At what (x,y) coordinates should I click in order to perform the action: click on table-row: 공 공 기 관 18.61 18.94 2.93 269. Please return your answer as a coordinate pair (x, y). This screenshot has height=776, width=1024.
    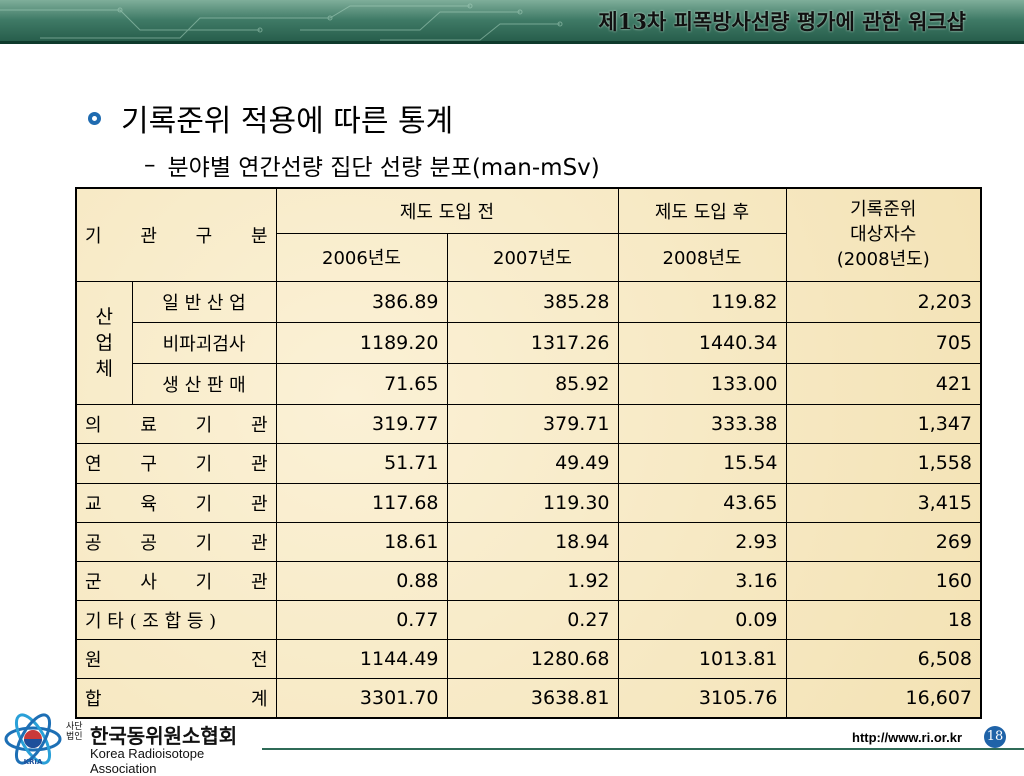
    Looking at the image, I should click on (528, 541).